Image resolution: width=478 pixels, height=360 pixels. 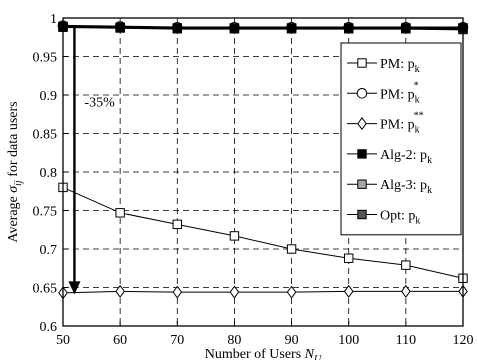 I want to click on legend-entry: Opt: pk, so click(x=383, y=218).